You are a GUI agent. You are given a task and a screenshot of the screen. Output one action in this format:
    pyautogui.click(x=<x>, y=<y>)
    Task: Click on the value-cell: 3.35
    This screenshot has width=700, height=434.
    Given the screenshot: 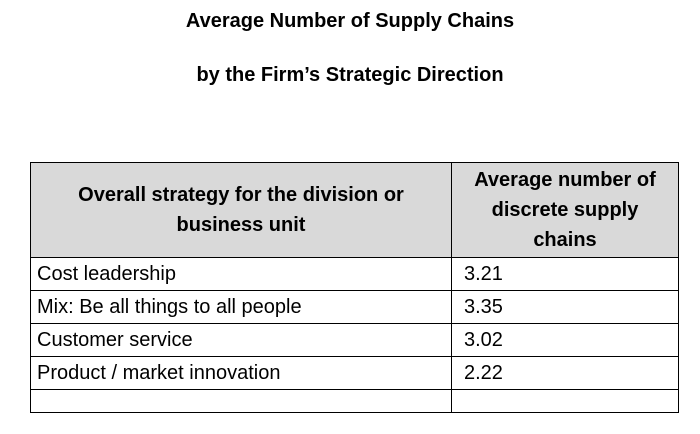 What is the action you would take?
    pyautogui.click(x=565, y=307)
    